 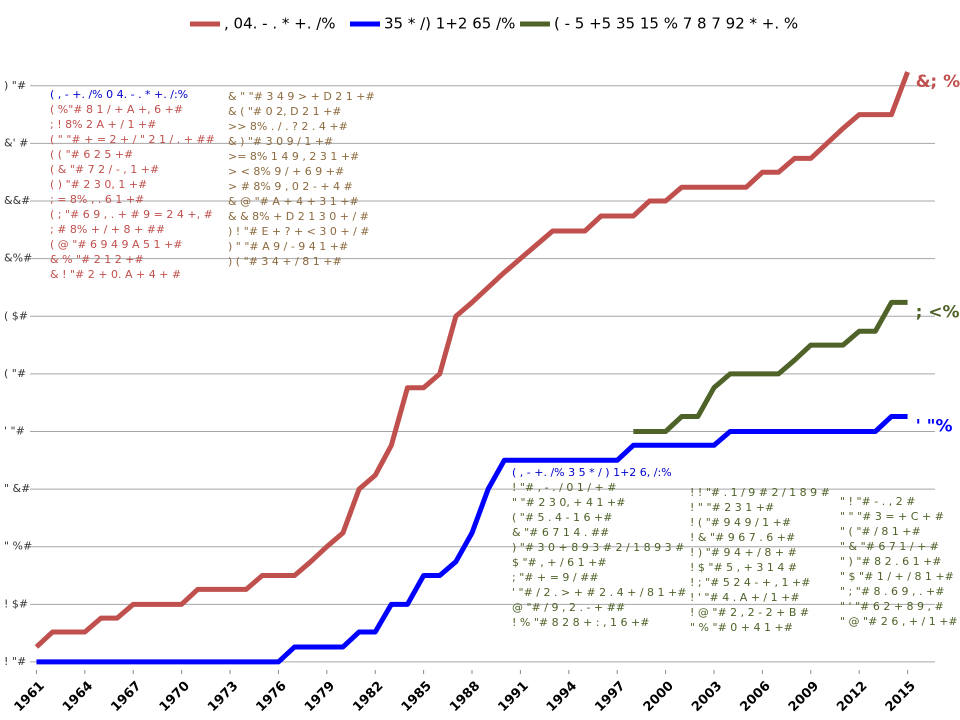 I want to click on annotation-line: @ "# / 9 , 2 . - + ##, so click(x=568, y=607).